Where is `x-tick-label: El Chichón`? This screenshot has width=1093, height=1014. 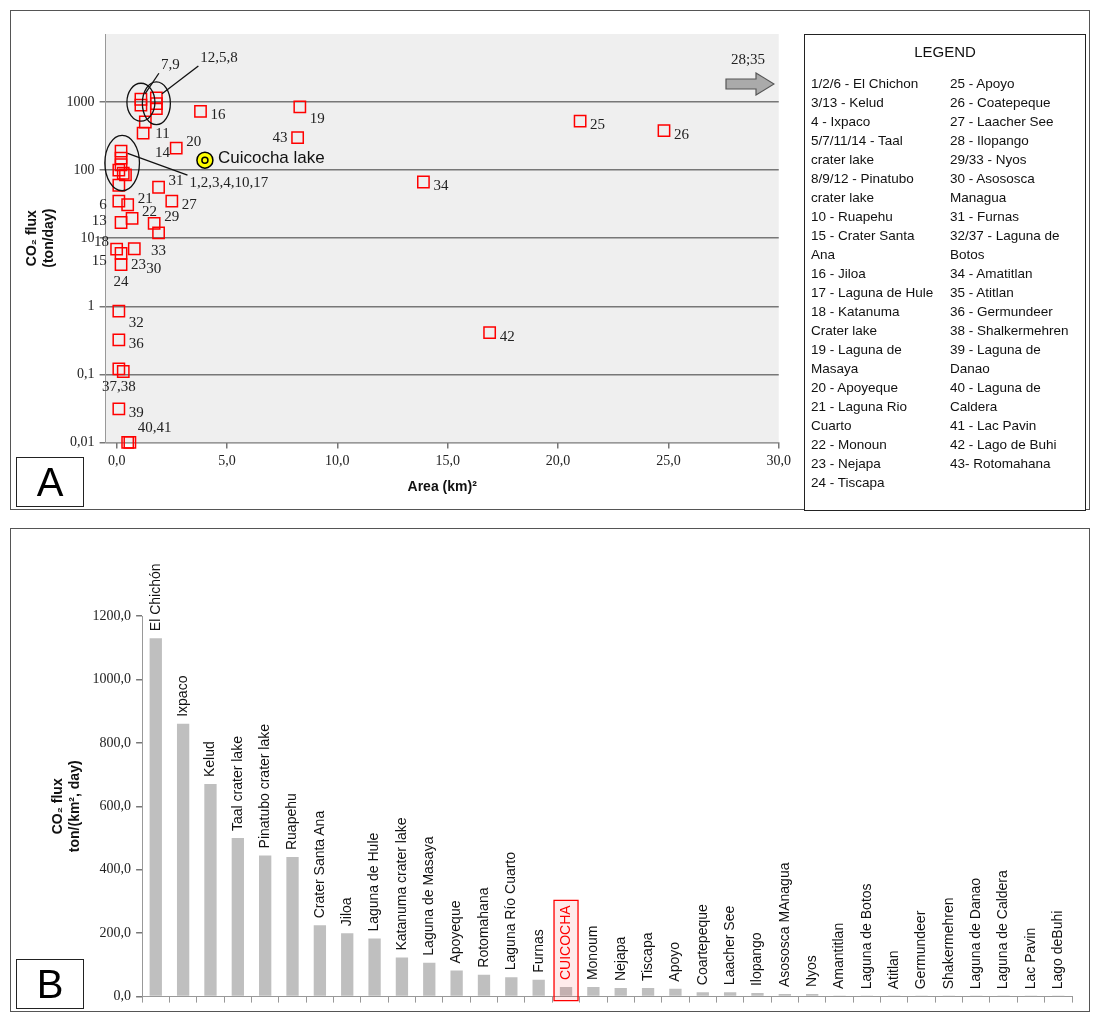 x-tick-label: El Chichón is located at coordinates (154, 597).